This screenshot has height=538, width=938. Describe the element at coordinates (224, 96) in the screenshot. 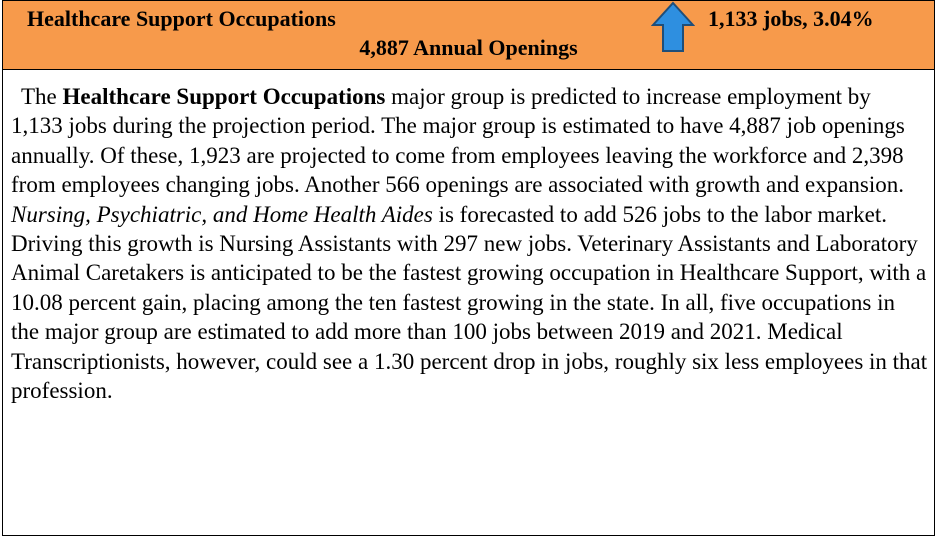

I see `bold-run: Healthcare Support Occupations` at that location.